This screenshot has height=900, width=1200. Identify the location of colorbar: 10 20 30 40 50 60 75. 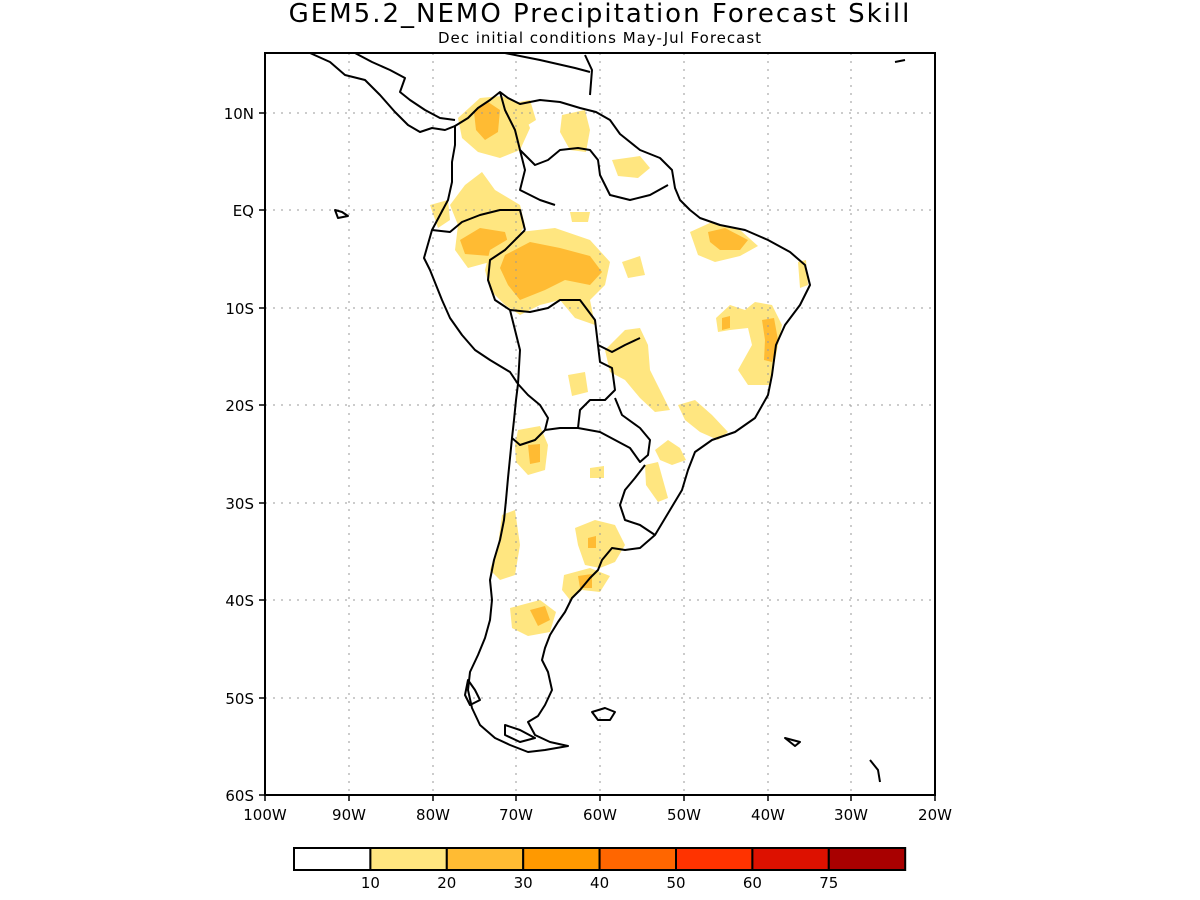
(600, 869).